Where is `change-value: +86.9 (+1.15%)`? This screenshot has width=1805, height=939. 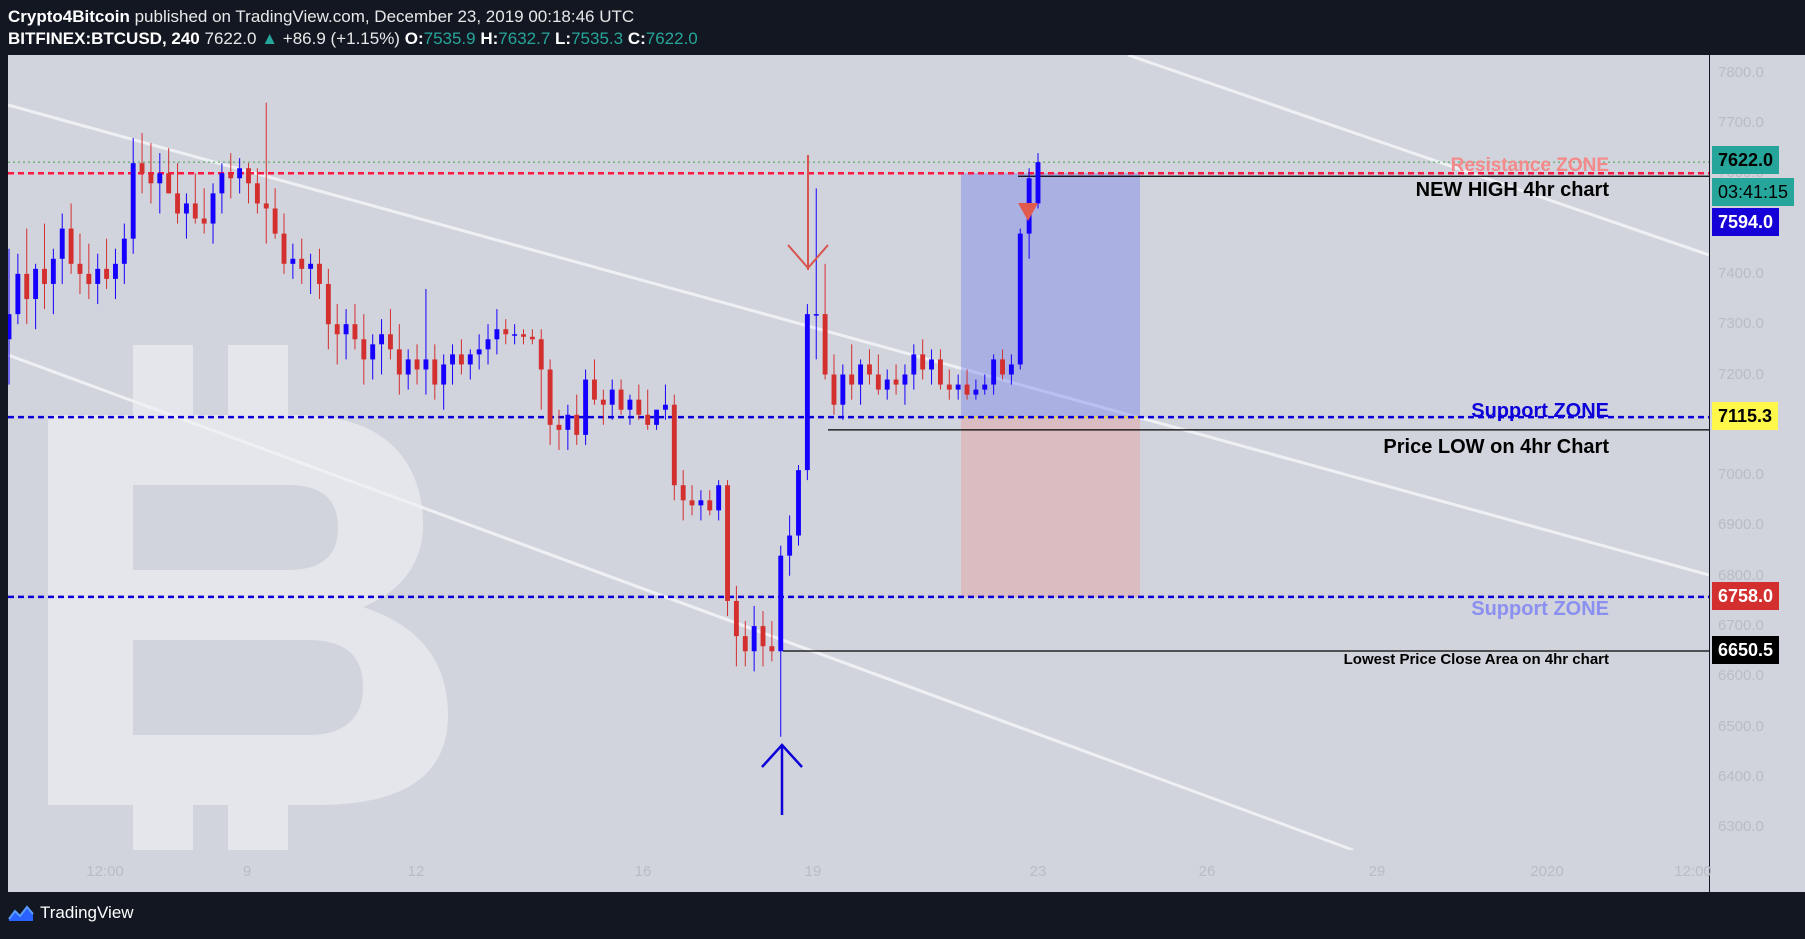
change-value: +86.9 (+1.15%) is located at coordinates (341, 38).